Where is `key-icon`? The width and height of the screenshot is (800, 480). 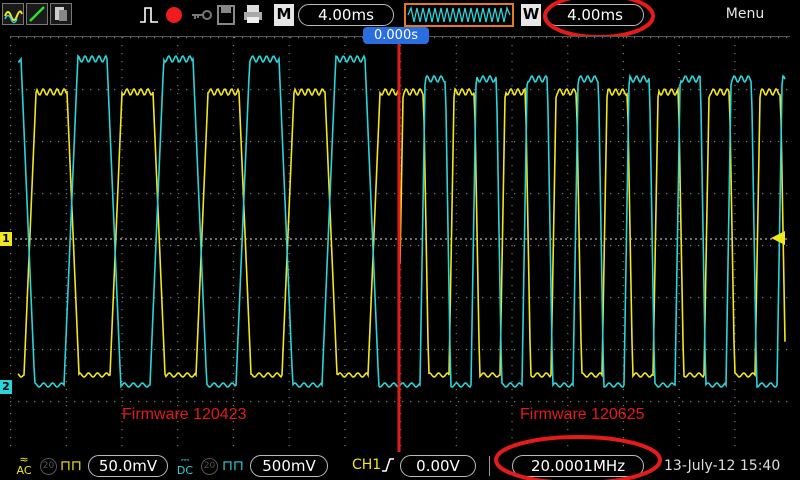
key-icon is located at coordinates (201, 17).